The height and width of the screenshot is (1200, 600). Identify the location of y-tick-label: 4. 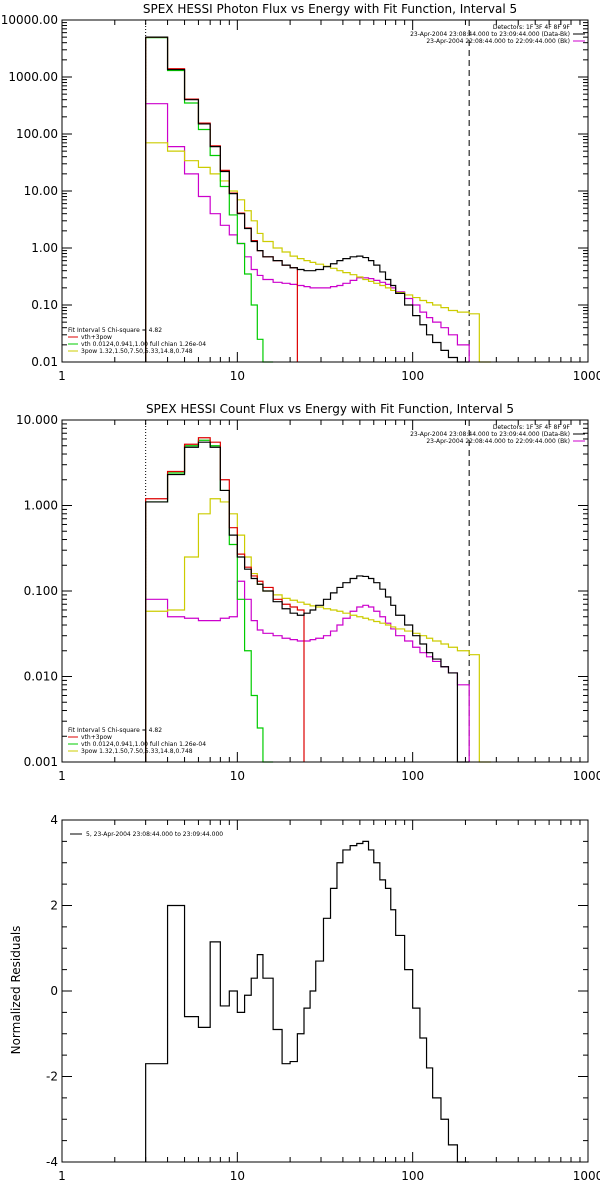
(54, 820).